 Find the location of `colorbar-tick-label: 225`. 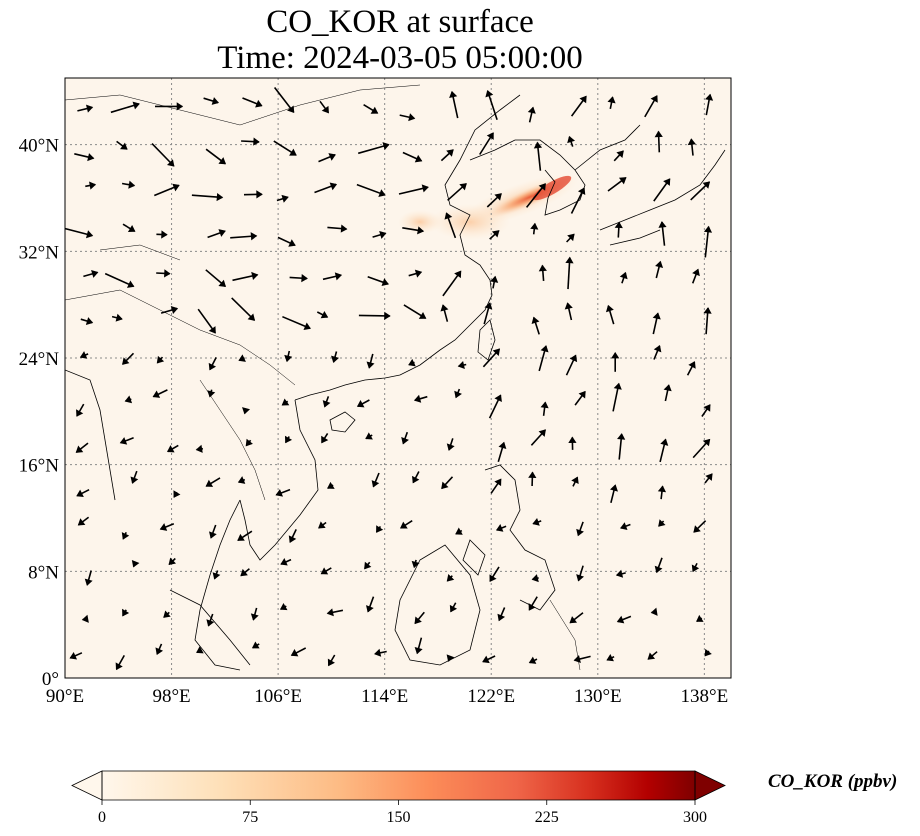

colorbar-tick-label: 225 is located at coordinates (547, 817).